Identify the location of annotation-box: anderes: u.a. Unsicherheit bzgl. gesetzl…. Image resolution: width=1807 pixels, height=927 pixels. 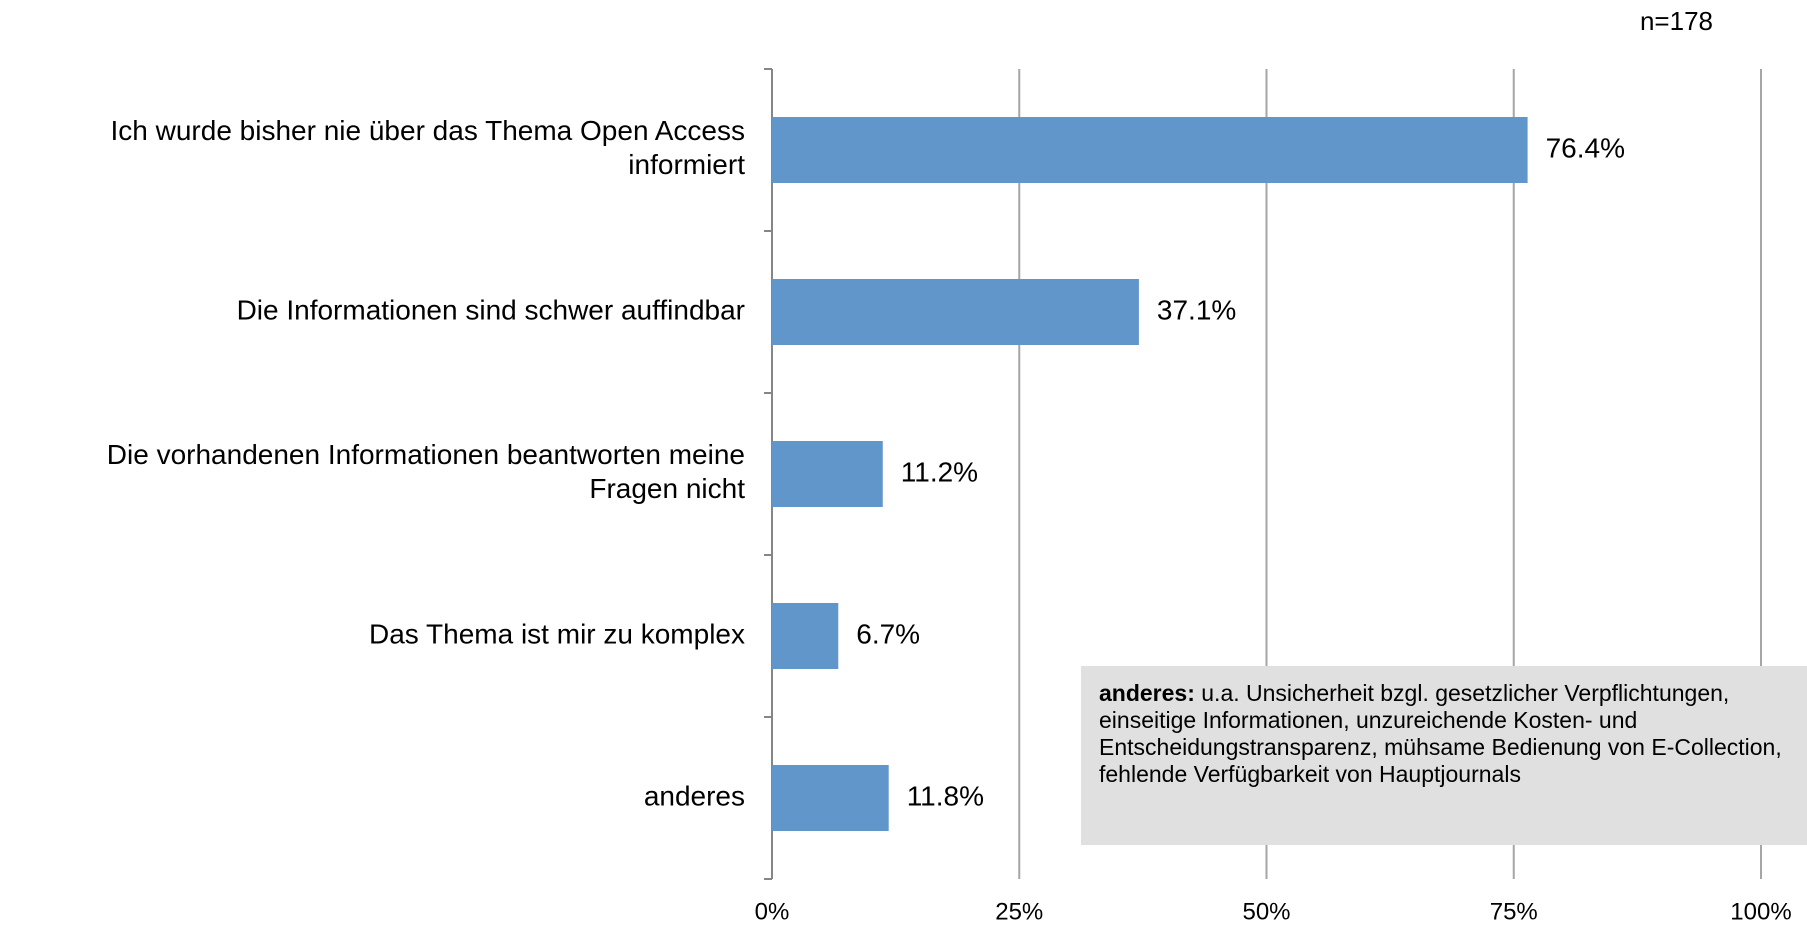
(1444, 755).